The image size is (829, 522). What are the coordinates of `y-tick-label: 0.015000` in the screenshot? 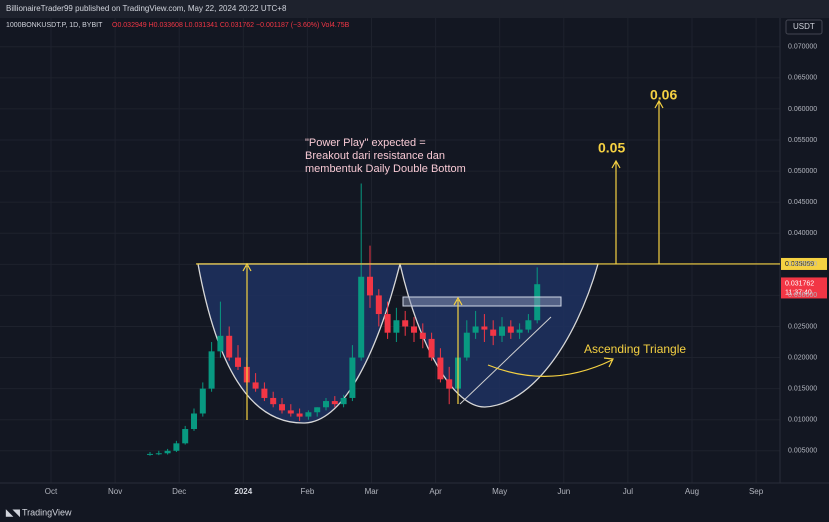 It's located at (802, 388).